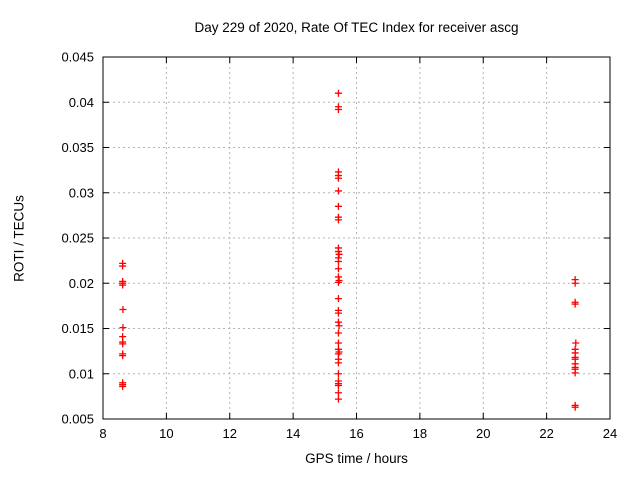 The height and width of the screenshot is (480, 640). I want to click on svg-text: 0.01, so click(81, 373).